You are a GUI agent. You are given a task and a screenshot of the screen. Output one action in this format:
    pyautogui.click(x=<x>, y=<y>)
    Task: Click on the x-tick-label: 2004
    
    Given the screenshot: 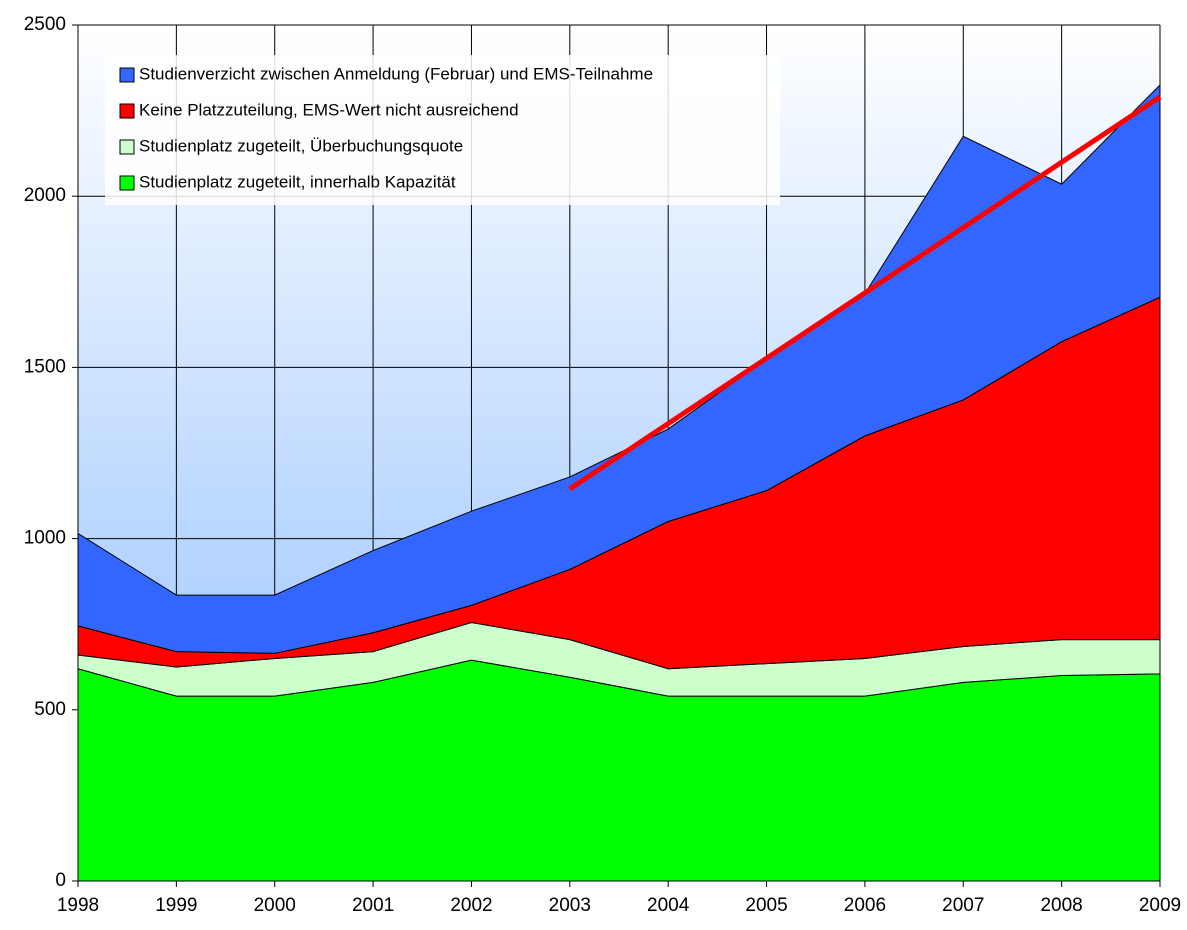 What is the action you would take?
    pyautogui.click(x=668, y=905)
    